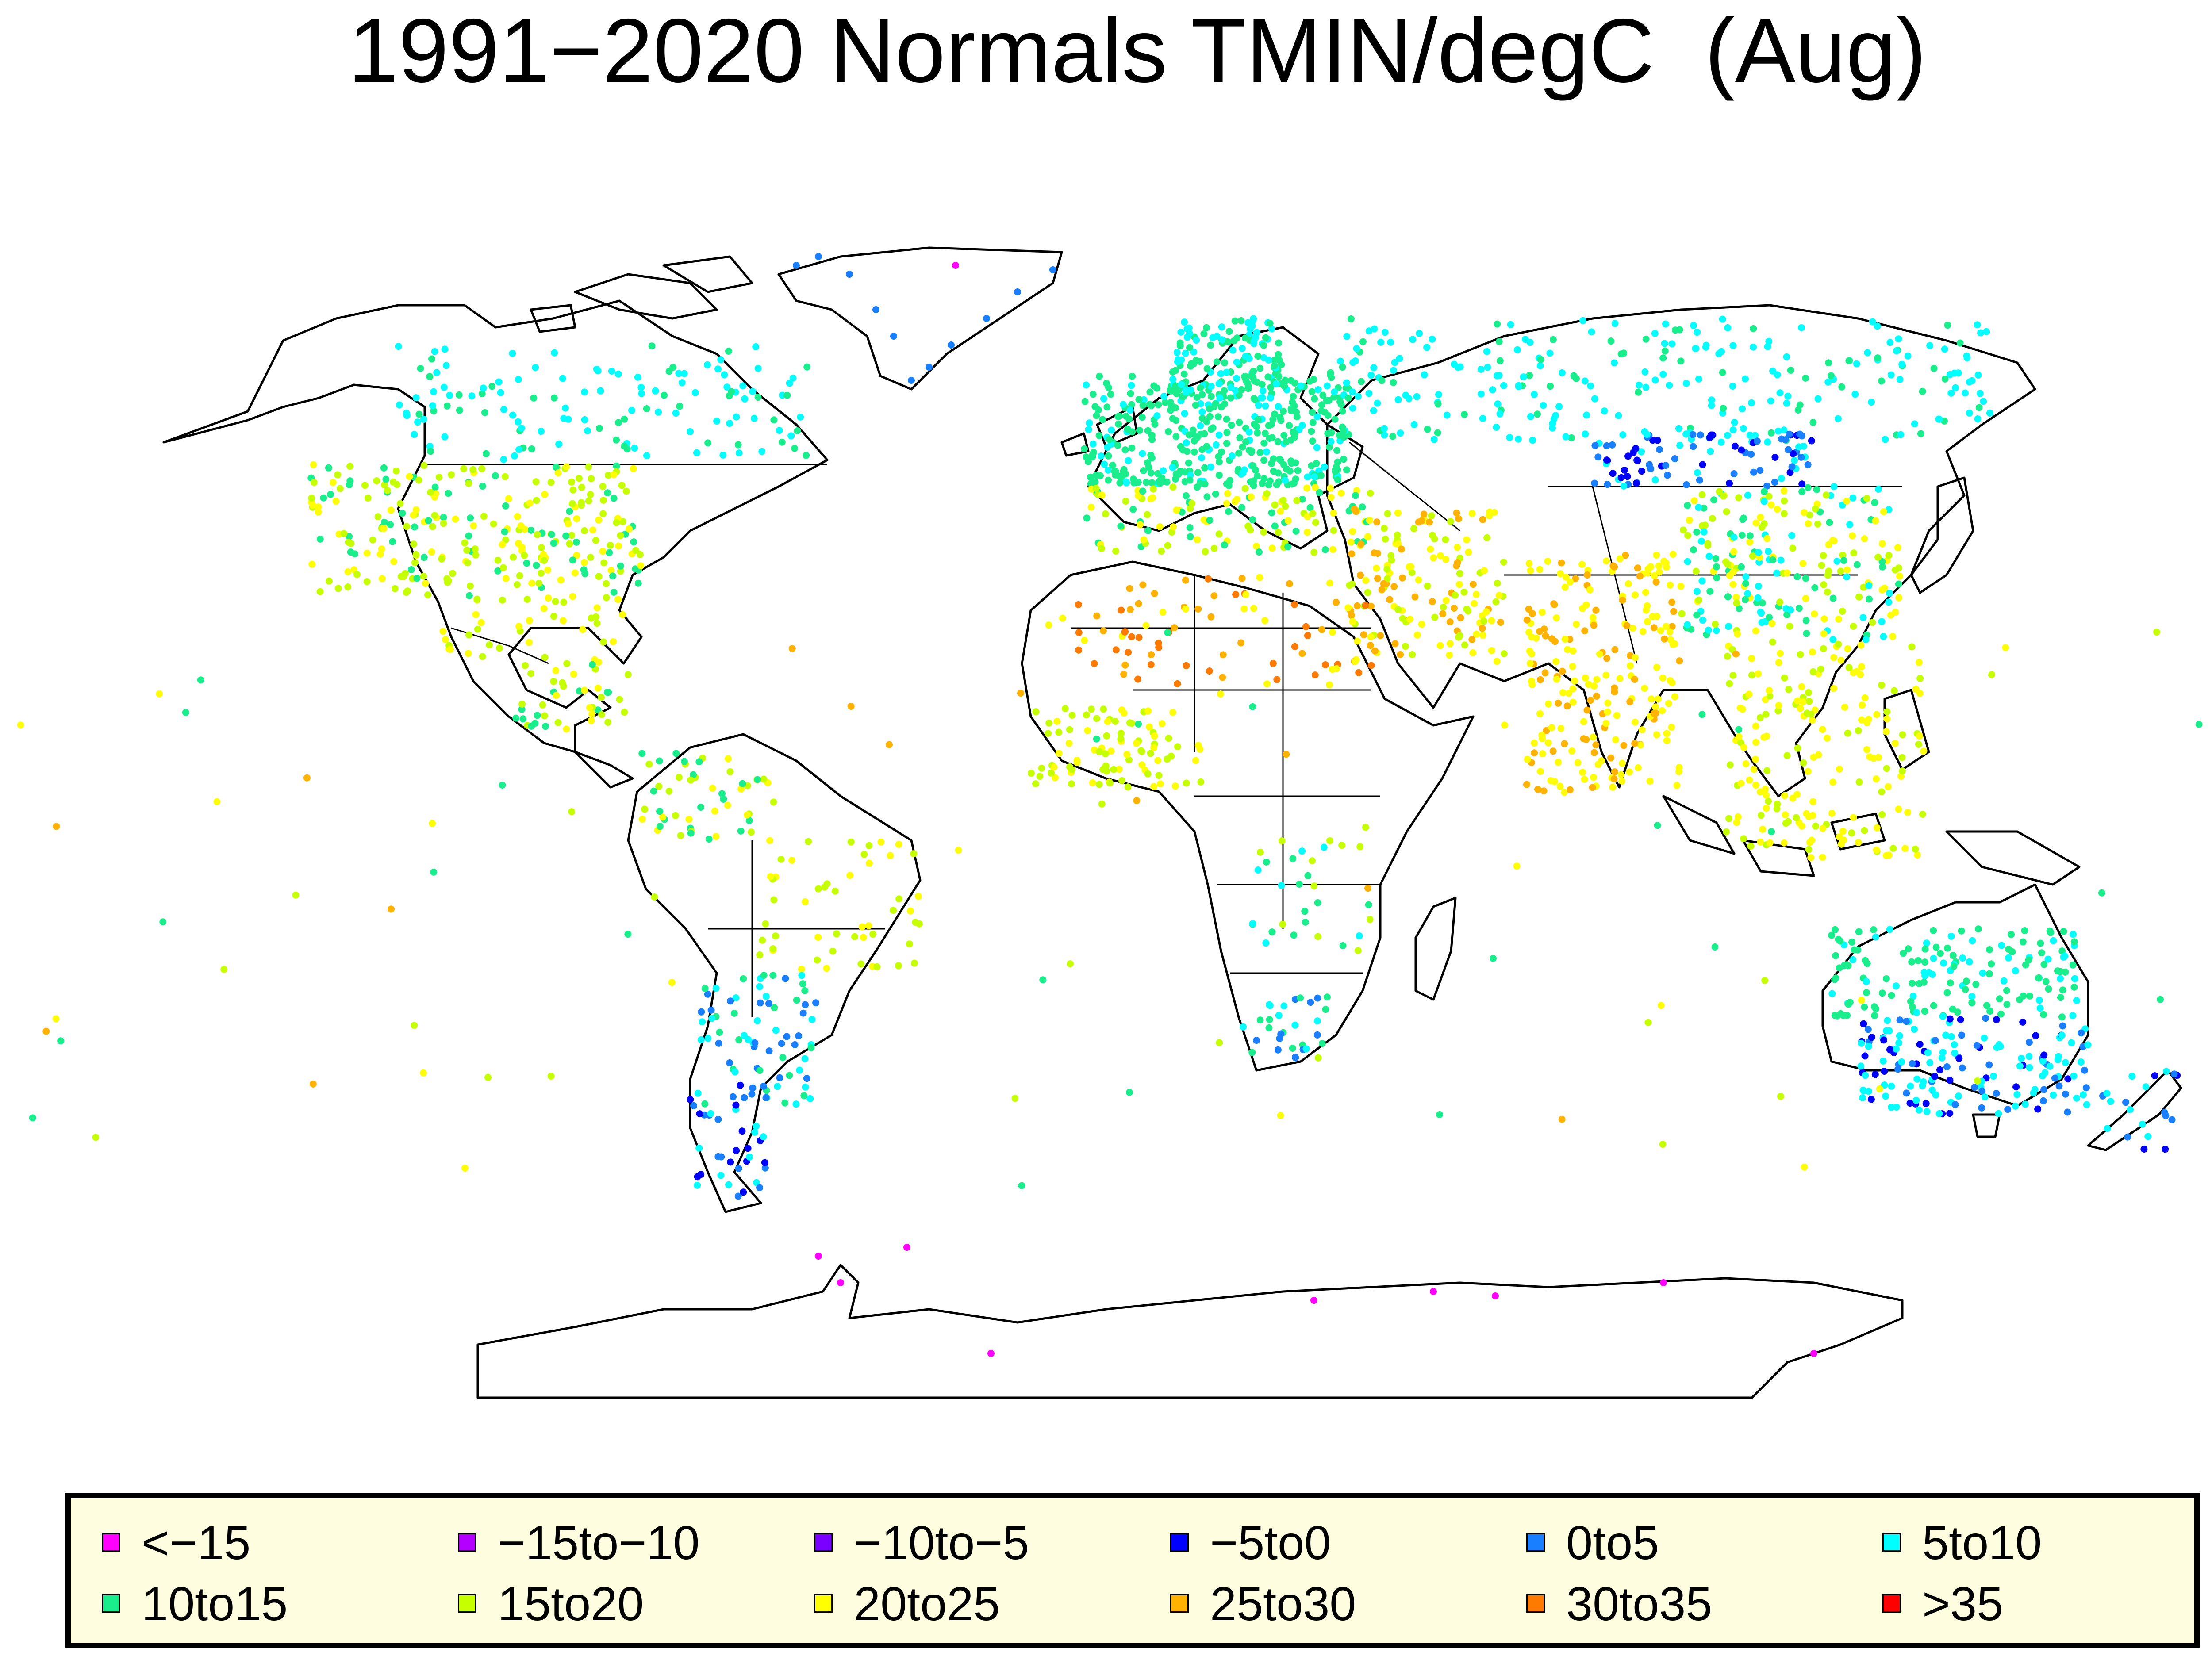 The image size is (2212, 1656). I want to click on legend-label: 30to35, so click(1640, 1603).